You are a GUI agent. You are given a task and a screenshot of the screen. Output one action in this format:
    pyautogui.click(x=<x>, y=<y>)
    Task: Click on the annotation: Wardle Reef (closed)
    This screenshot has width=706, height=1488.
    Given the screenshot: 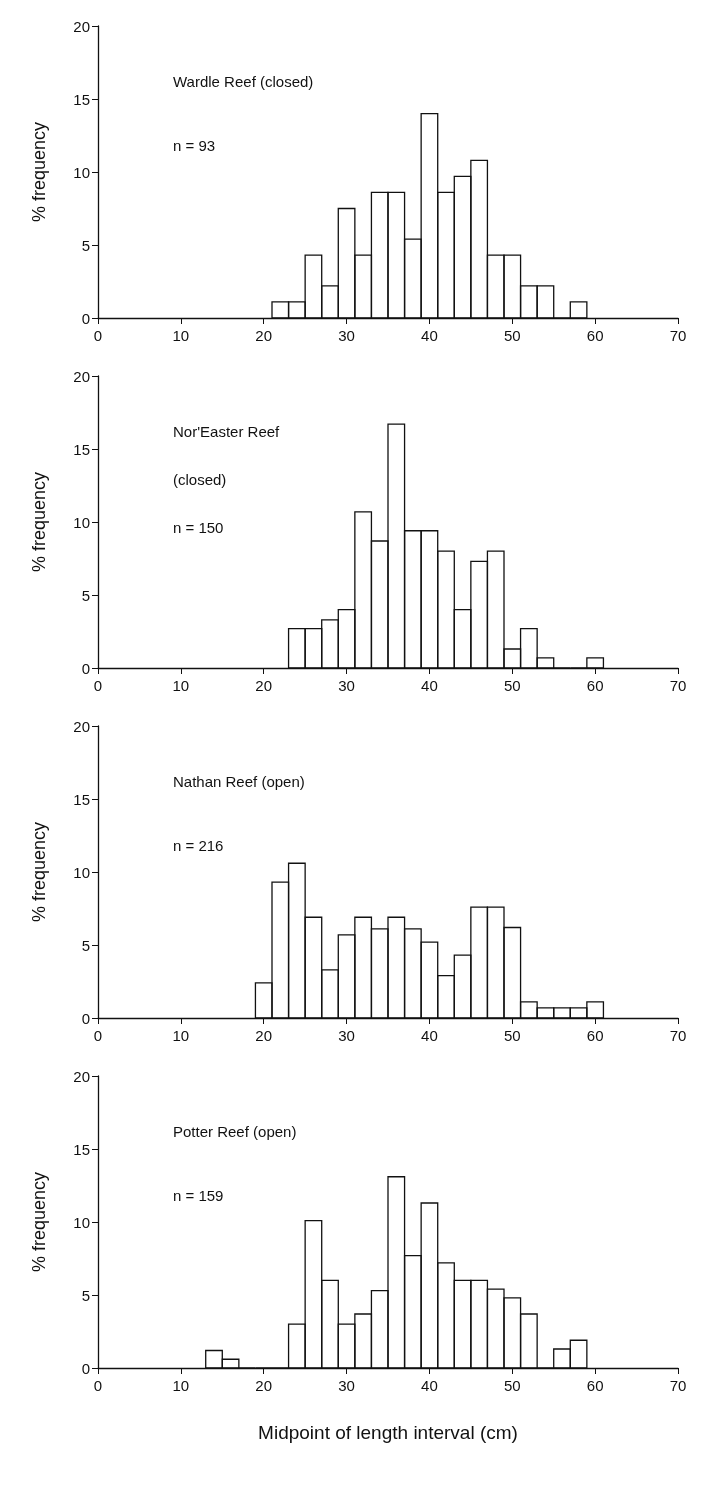 What is the action you would take?
    pyautogui.click(x=243, y=81)
    